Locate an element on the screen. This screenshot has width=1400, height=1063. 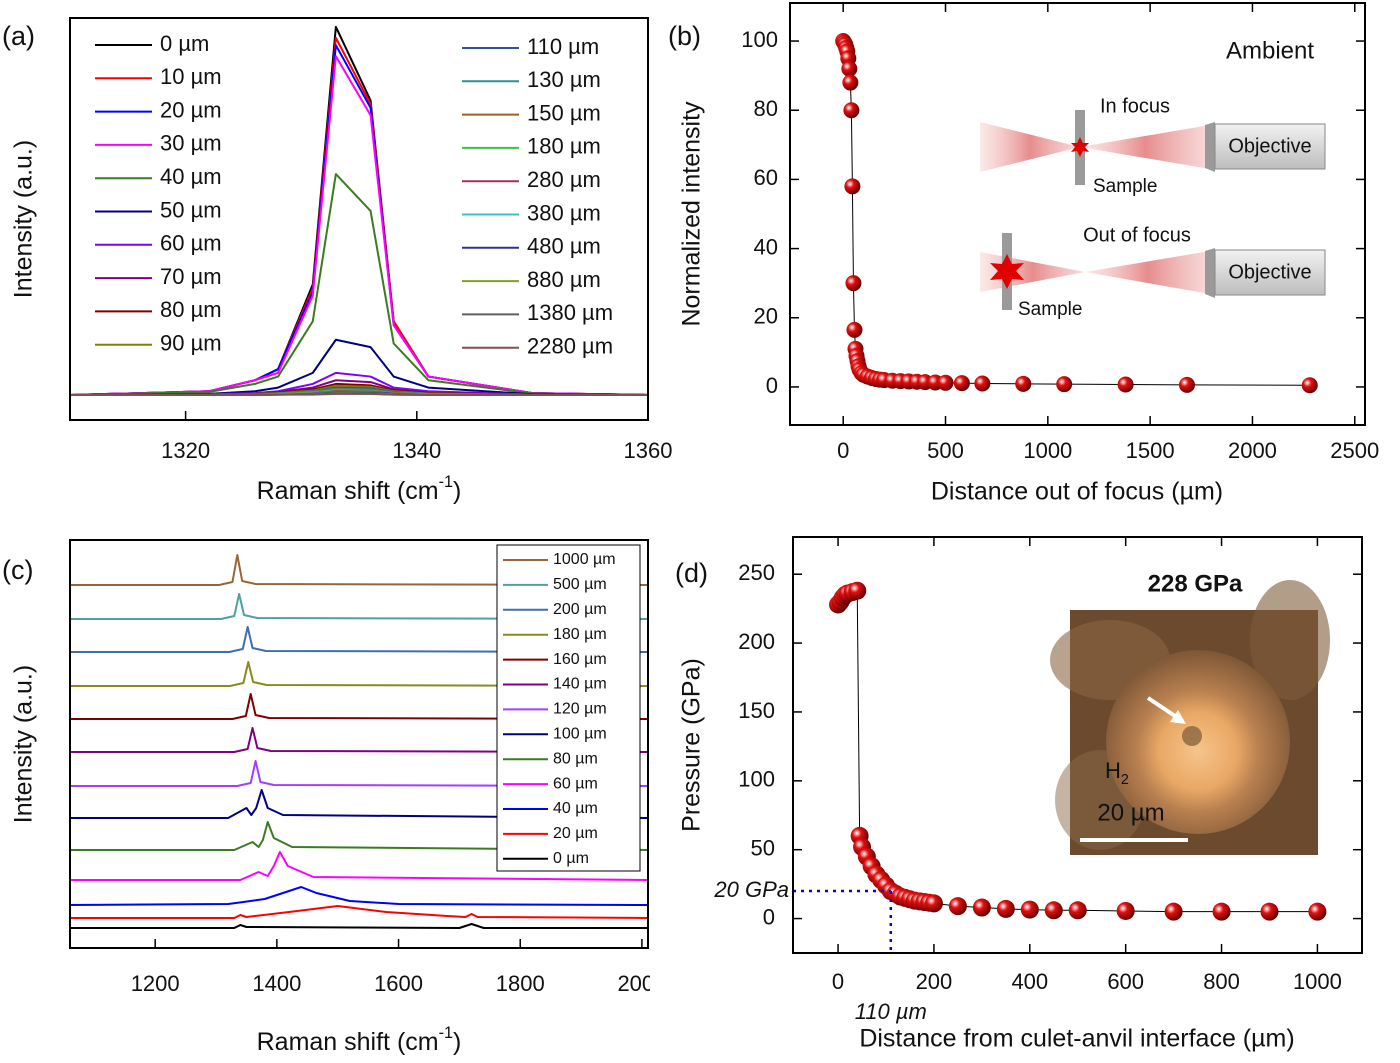
inset-title: 228 GPa is located at coordinates (1195, 583).